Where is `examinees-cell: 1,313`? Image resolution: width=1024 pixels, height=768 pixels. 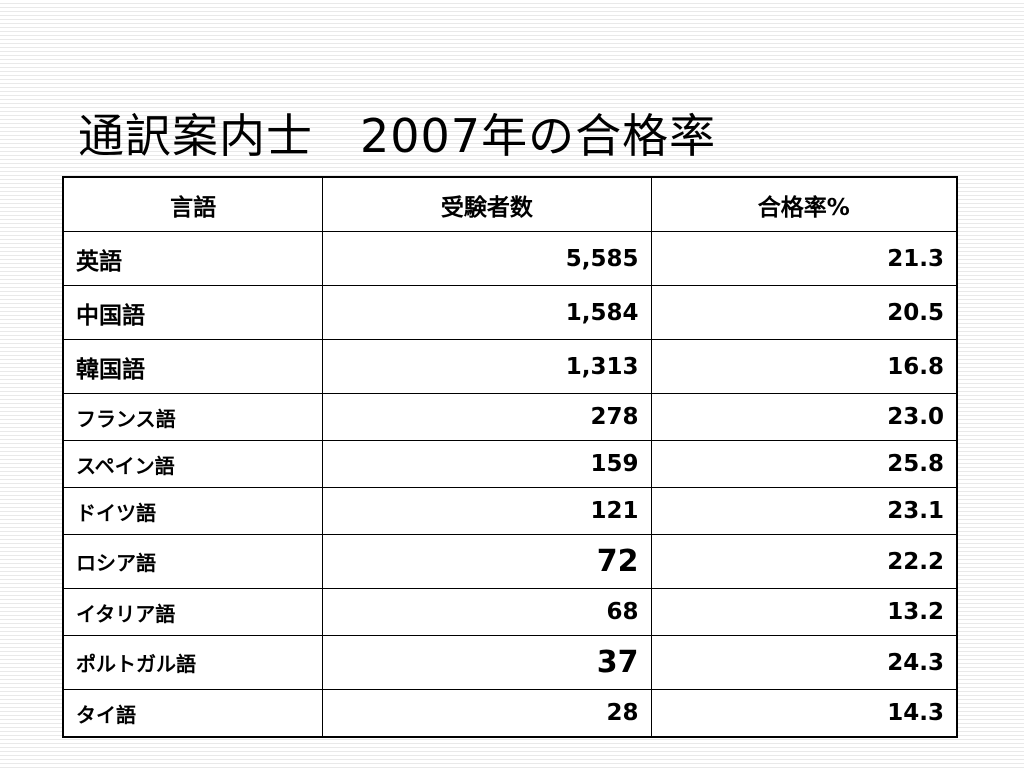
examinees-cell: 1,313 is located at coordinates (487, 366).